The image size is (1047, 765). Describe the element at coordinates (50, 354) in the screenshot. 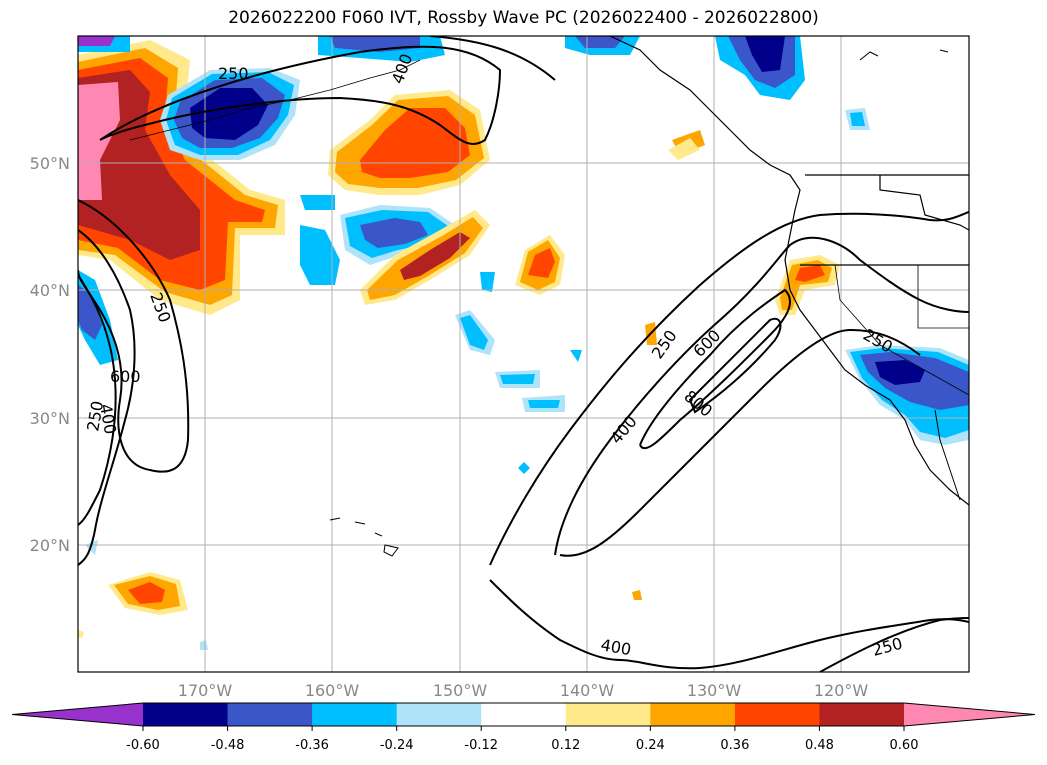

I see `latitude-labels: 50°N 40°N 30°N 20°N` at that location.